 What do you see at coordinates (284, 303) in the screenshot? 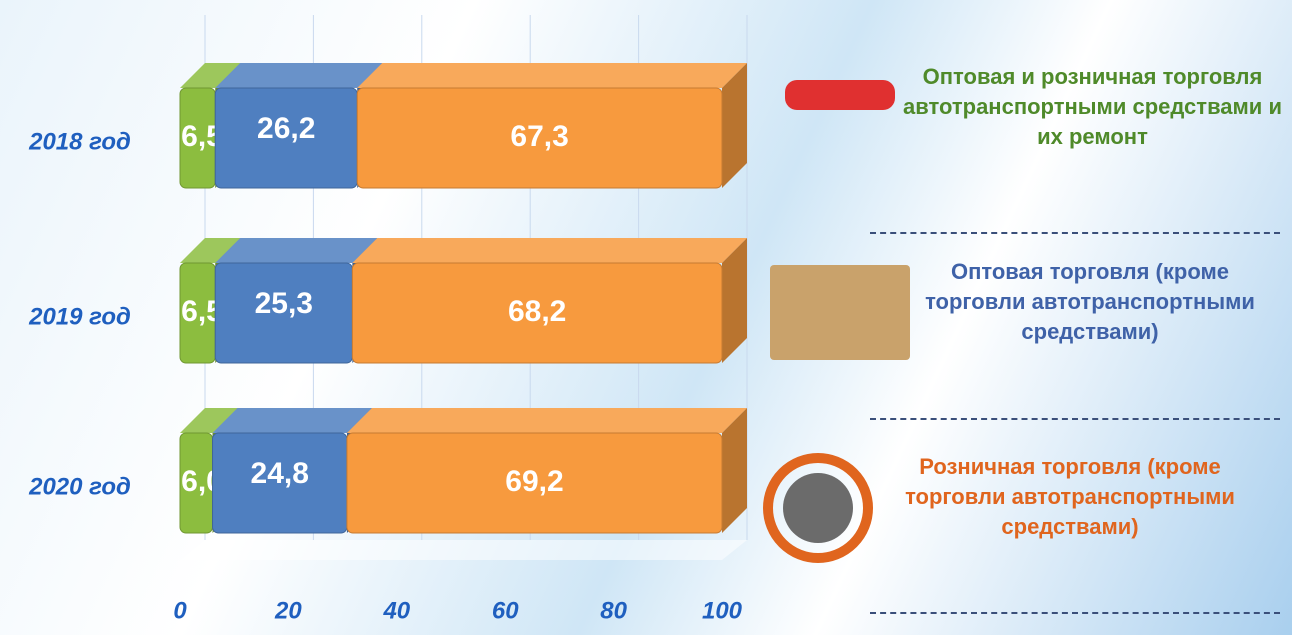
I see `data-label: 25,3` at bounding box center [284, 303].